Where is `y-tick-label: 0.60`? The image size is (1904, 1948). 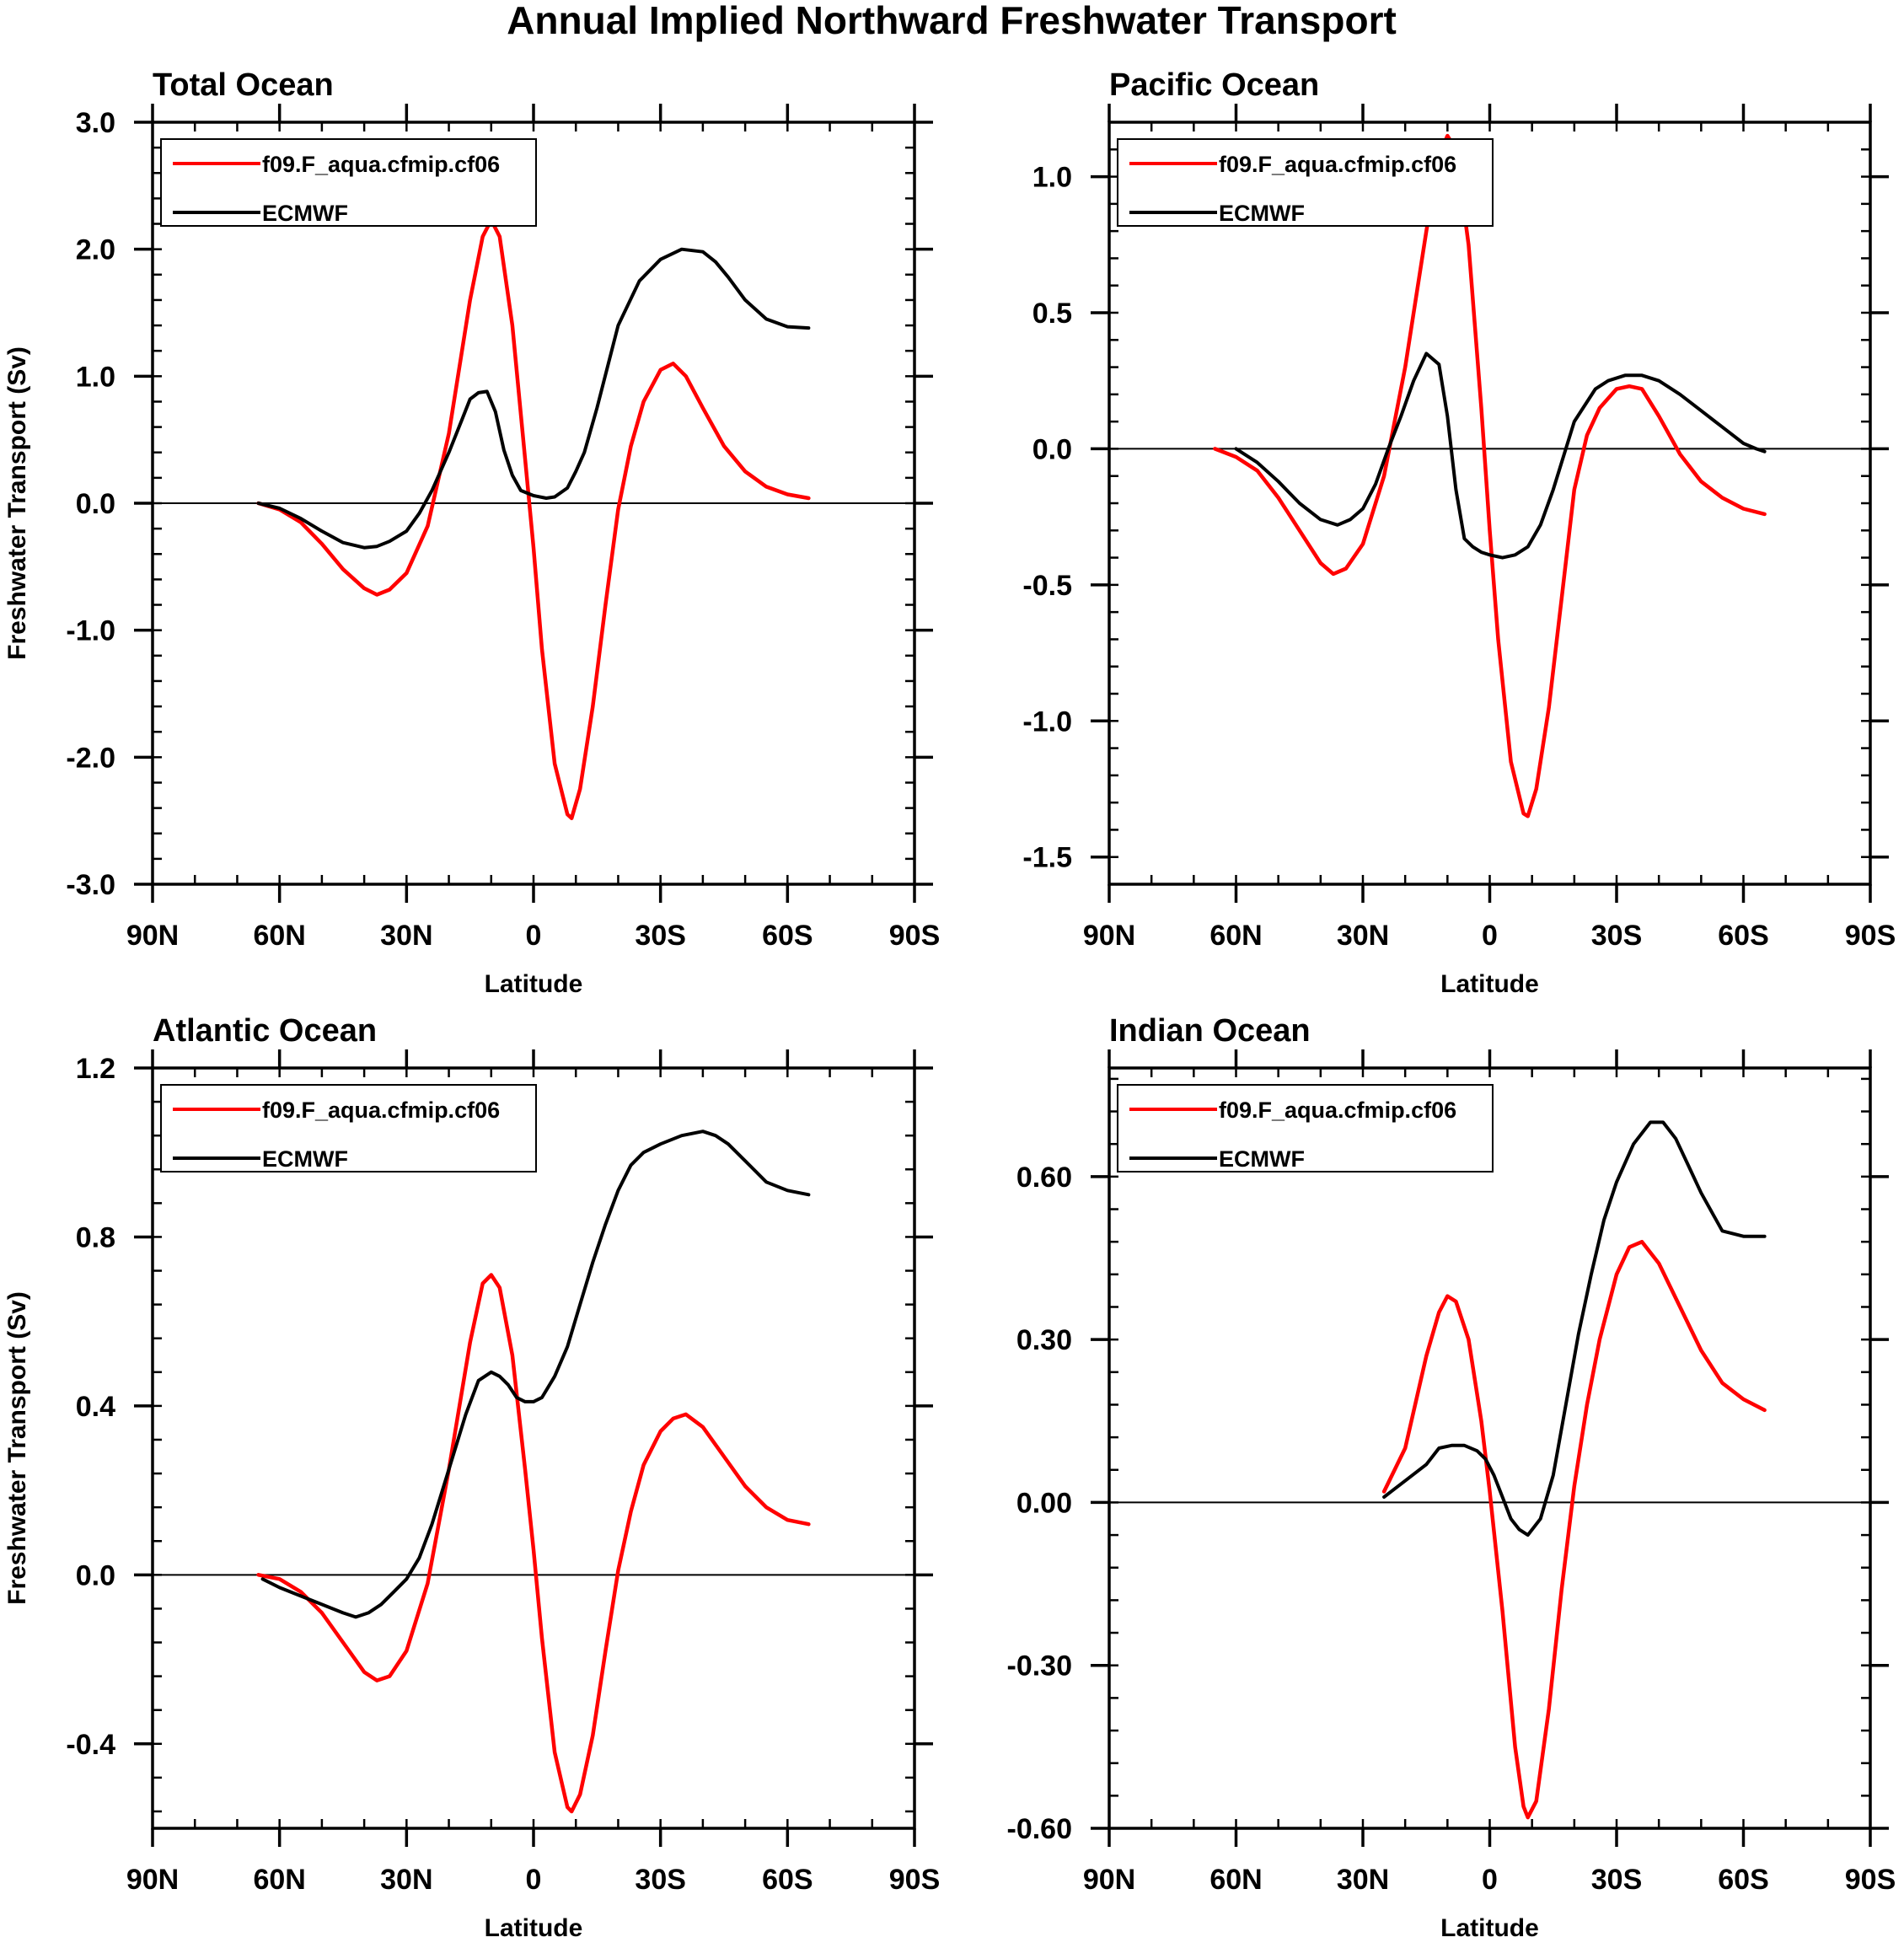
y-tick-label: 0.60 is located at coordinates (1044, 1178).